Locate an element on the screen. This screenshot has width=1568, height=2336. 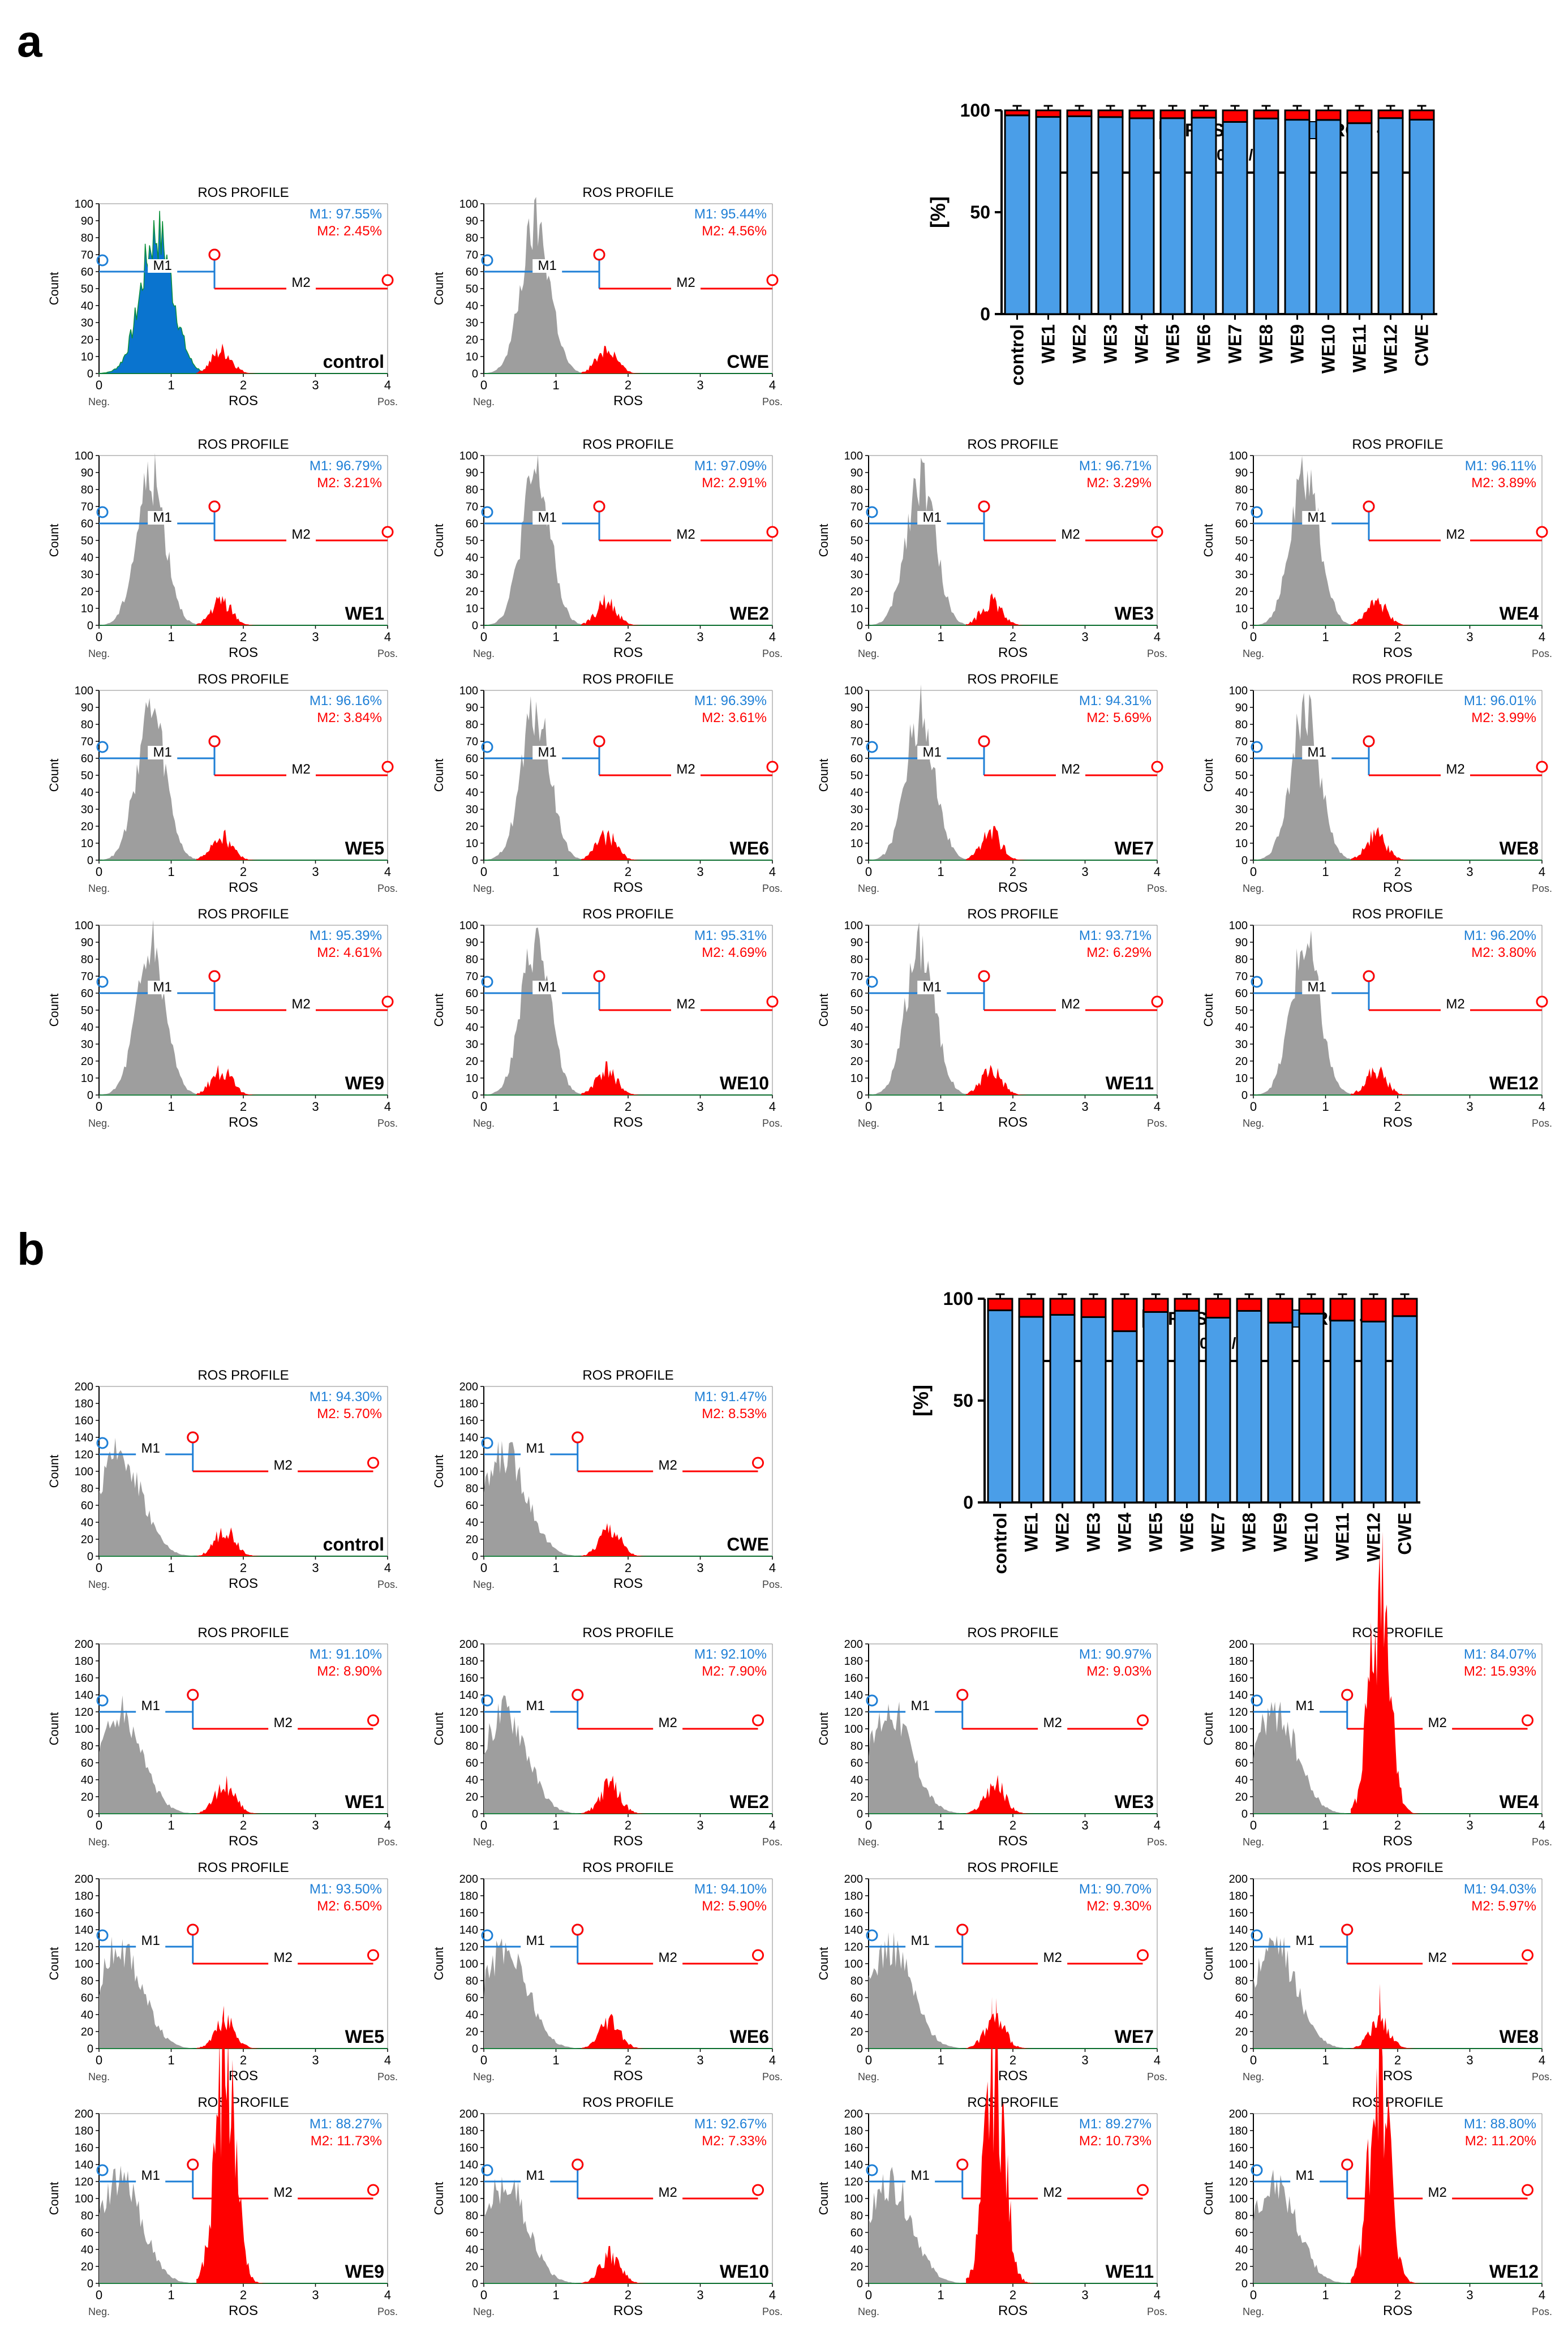
positive-tail-histogram is located at coordinates (624, 845).